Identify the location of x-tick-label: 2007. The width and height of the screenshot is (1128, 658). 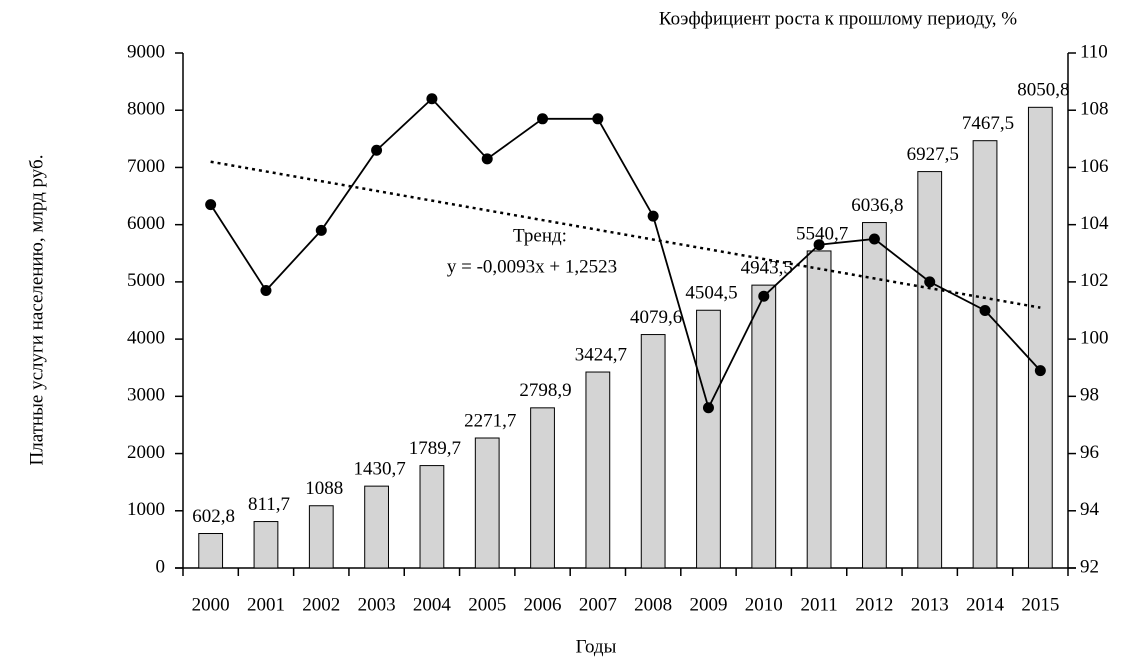
(598, 604).